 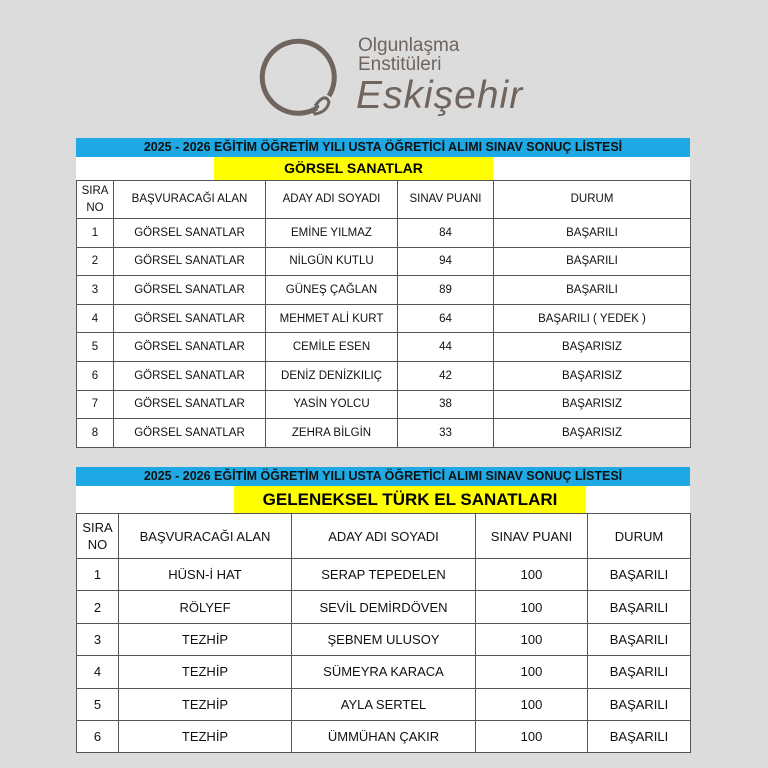 What do you see at coordinates (440, 95) in the screenshot?
I see `logo-line3: Eskişehir` at bounding box center [440, 95].